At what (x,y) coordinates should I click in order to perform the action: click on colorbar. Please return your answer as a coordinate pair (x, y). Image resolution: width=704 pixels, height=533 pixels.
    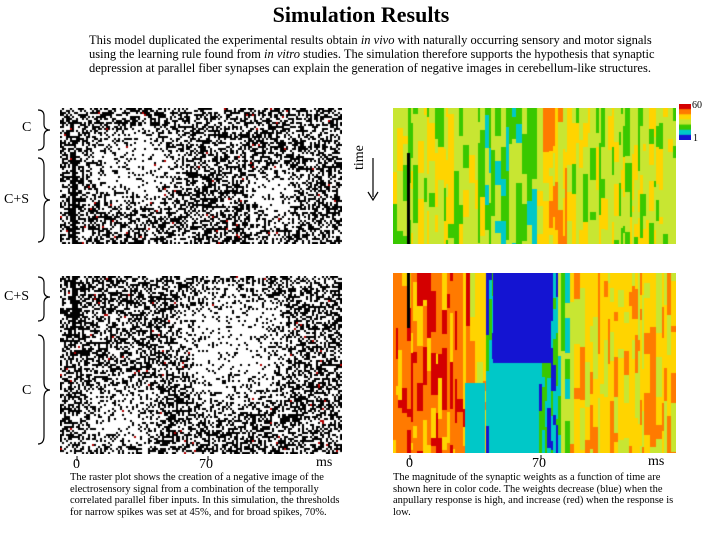
    Looking at the image, I should click on (685, 122).